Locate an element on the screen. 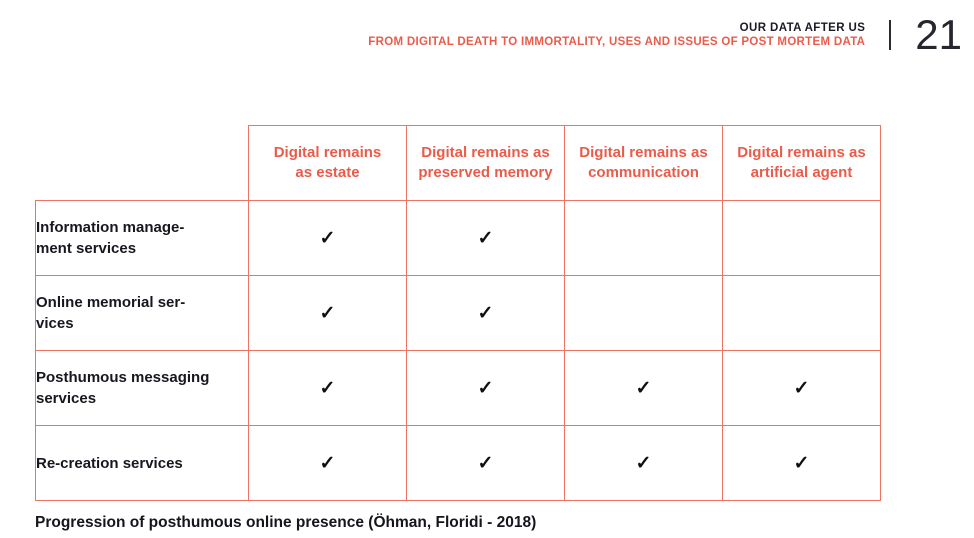 The image size is (974, 538). table-corner-blank is located at coordinates (142, 163).